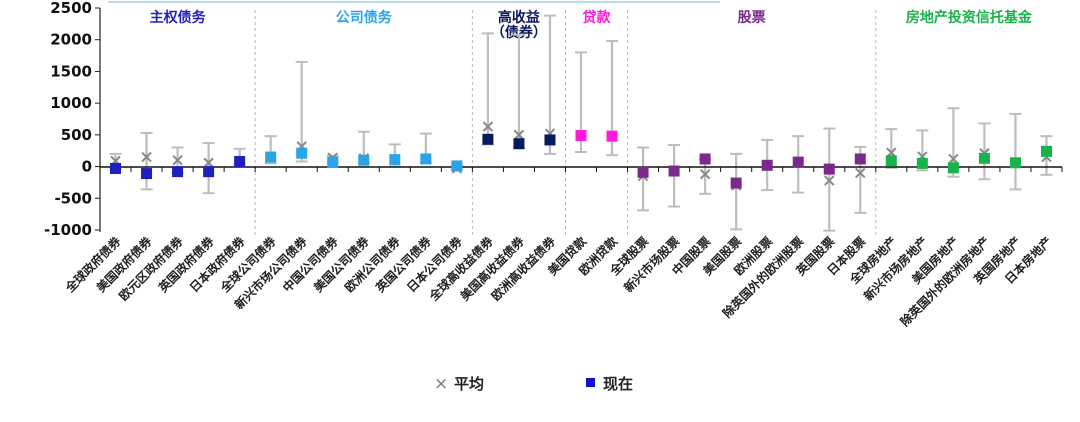 This screenshot has height=422, width=1080. What do you see at coordinates (590, 382) in the screenshot?
I see `legend-now-swatch` at bounding box center [590, 382].